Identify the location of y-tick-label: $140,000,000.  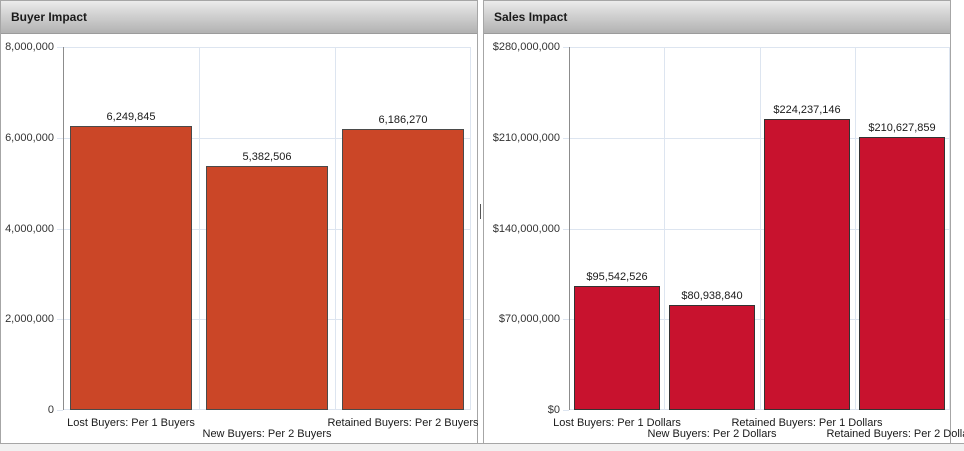
(526, 229).